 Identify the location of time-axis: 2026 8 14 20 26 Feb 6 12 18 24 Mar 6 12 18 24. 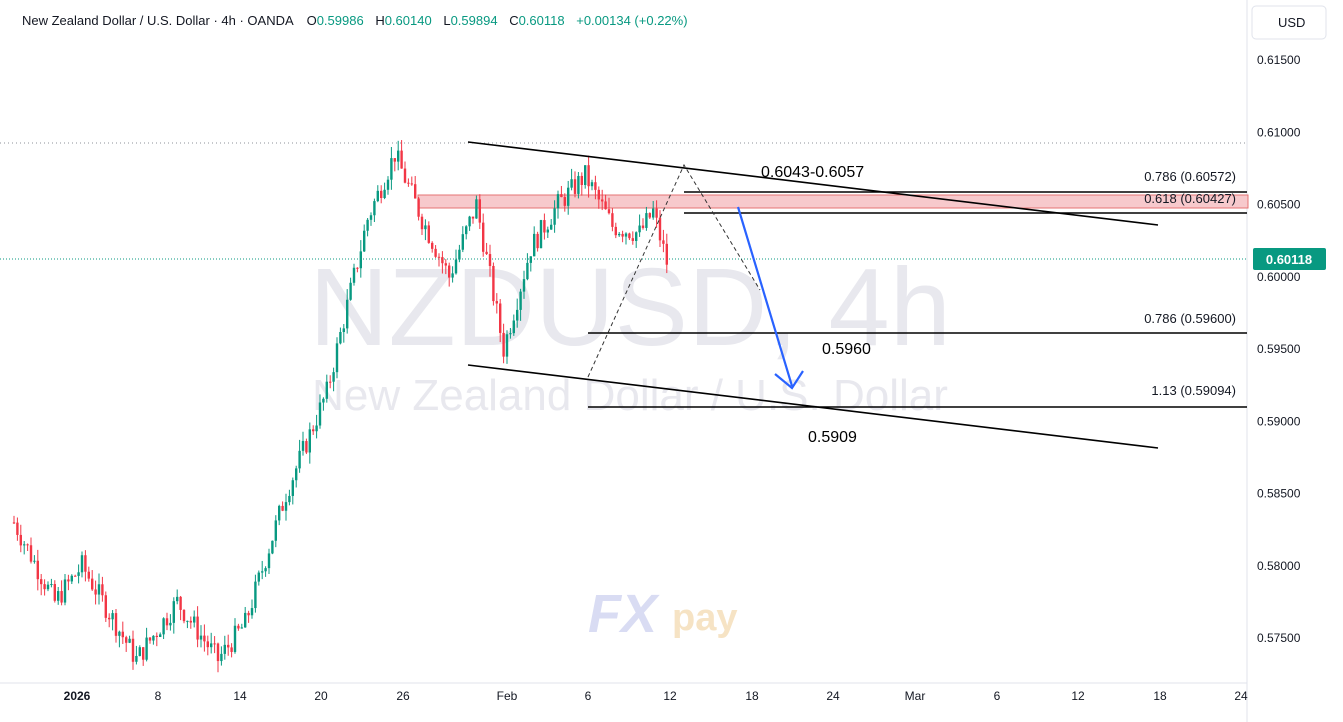
(656, 696).